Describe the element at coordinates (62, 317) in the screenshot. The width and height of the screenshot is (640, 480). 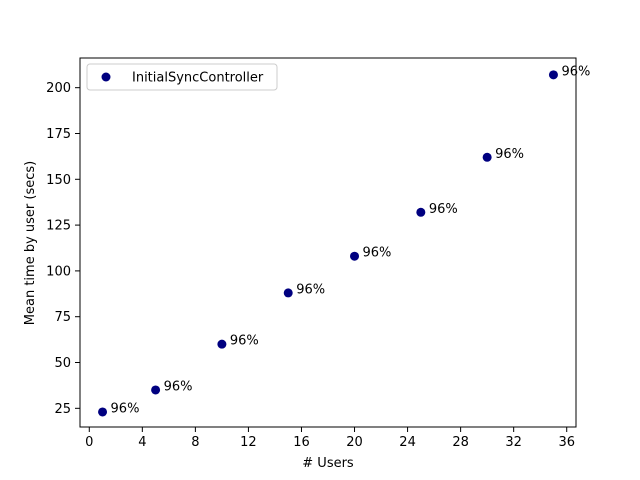
I see `y-tick-label: 75` at that location.